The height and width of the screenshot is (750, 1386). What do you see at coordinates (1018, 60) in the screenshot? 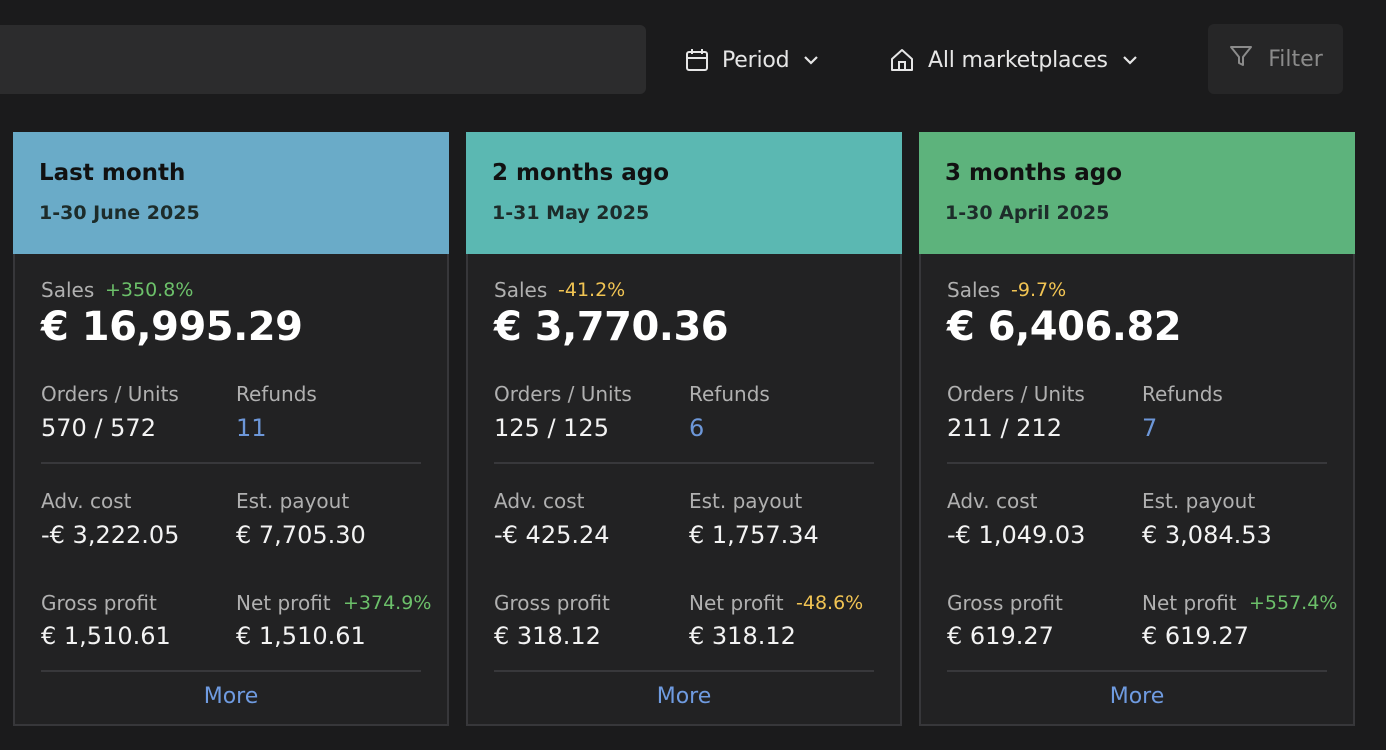
I see `marketplace-label: All marketplaces` at bounding box center [1018, 60].